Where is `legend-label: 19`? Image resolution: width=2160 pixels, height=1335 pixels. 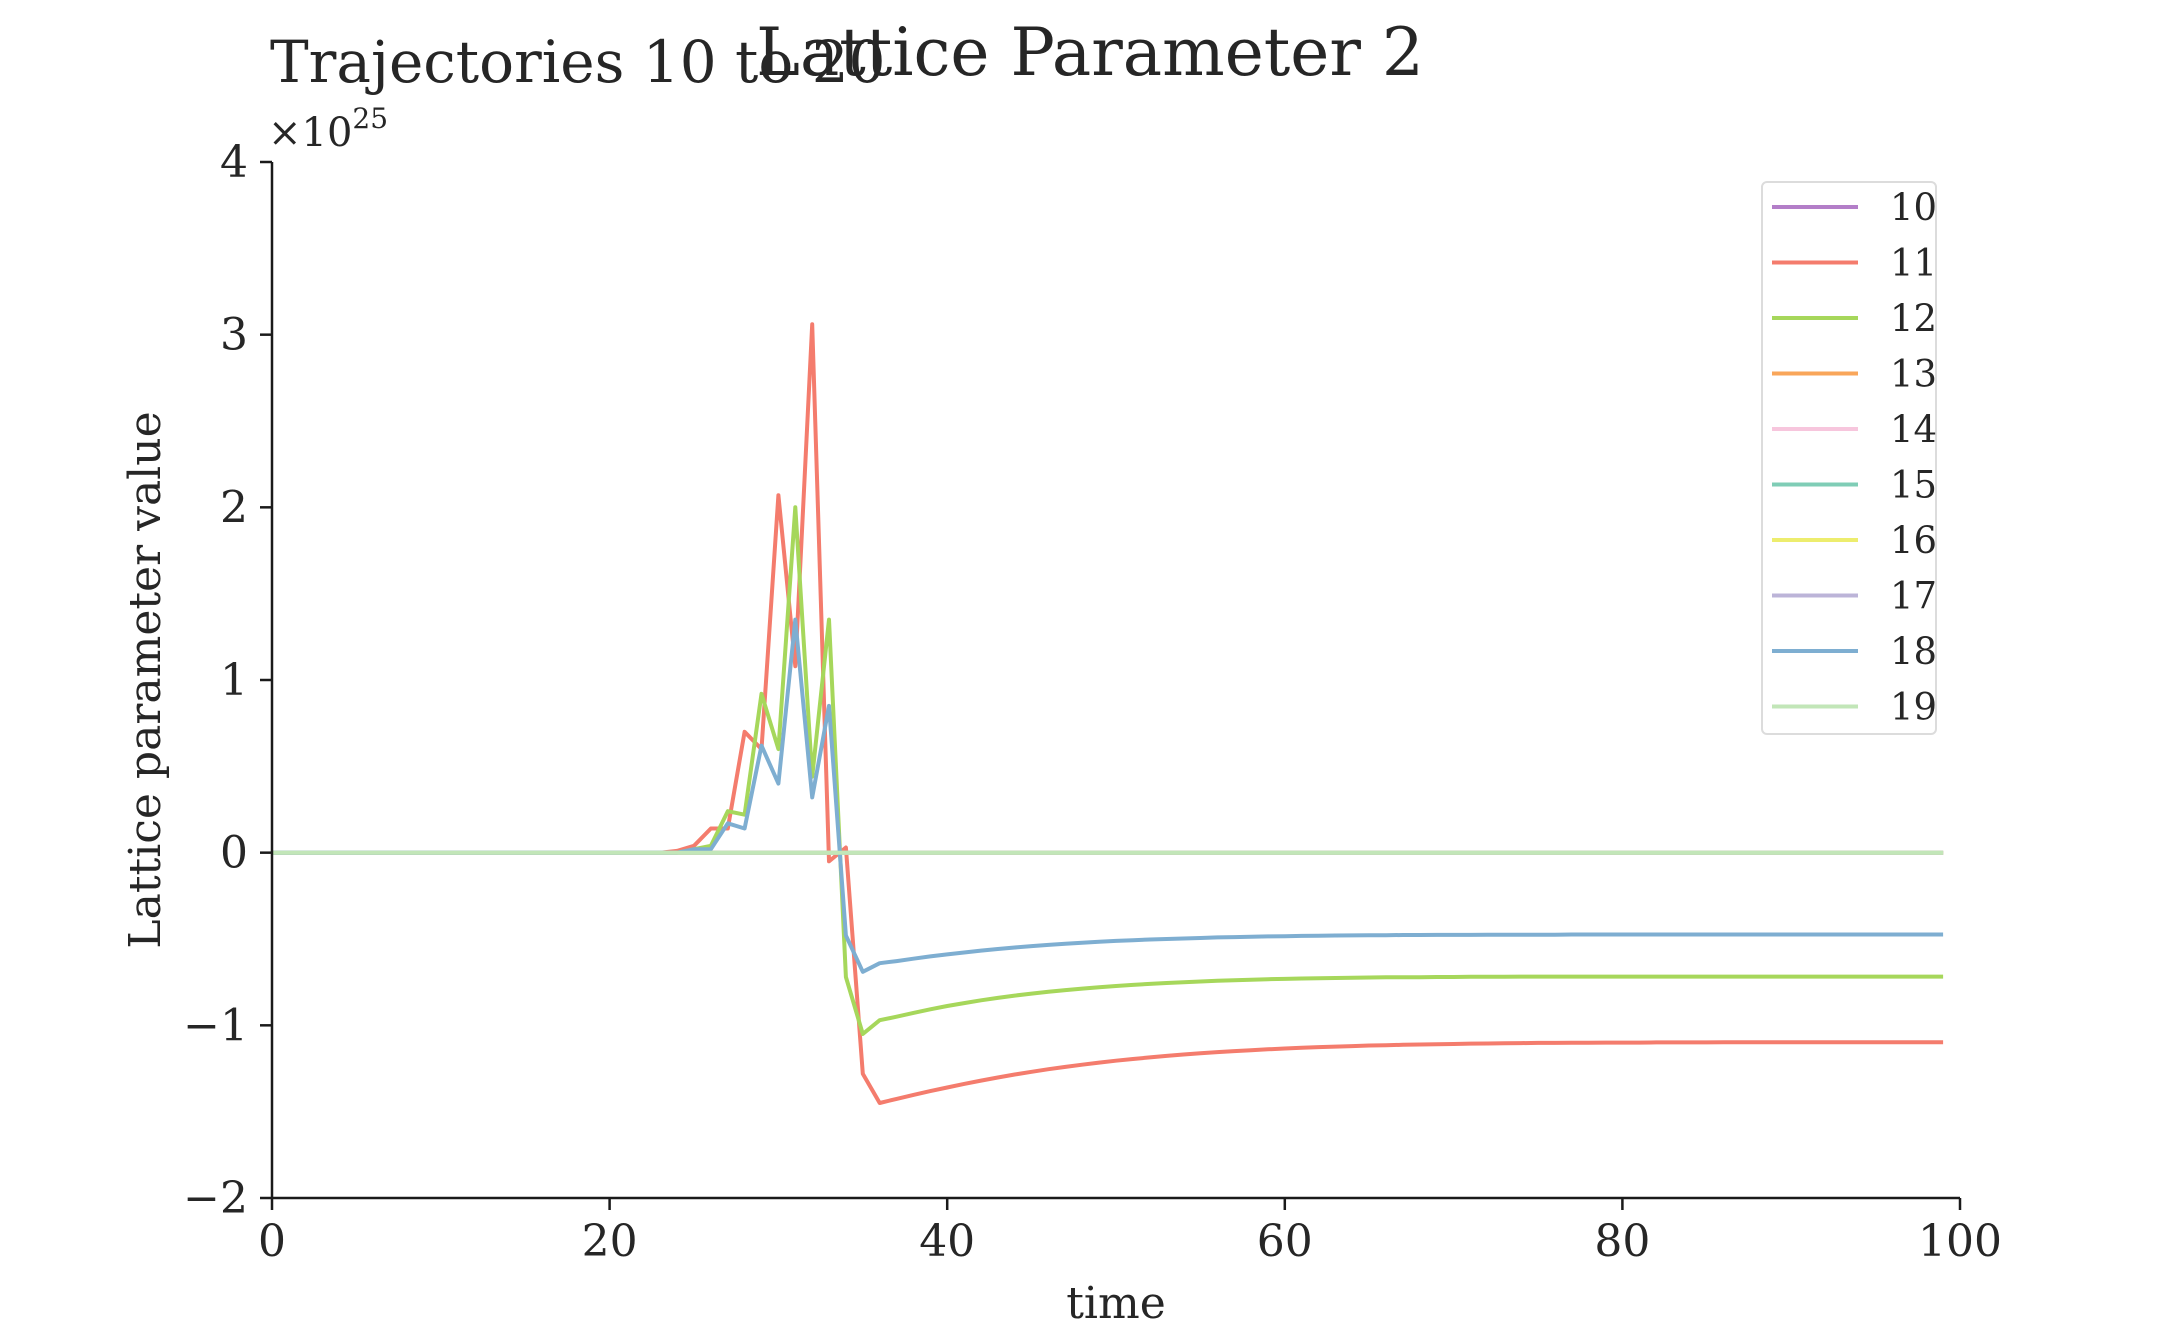
legend-label: 19 is located at coordinates (1913, 707).